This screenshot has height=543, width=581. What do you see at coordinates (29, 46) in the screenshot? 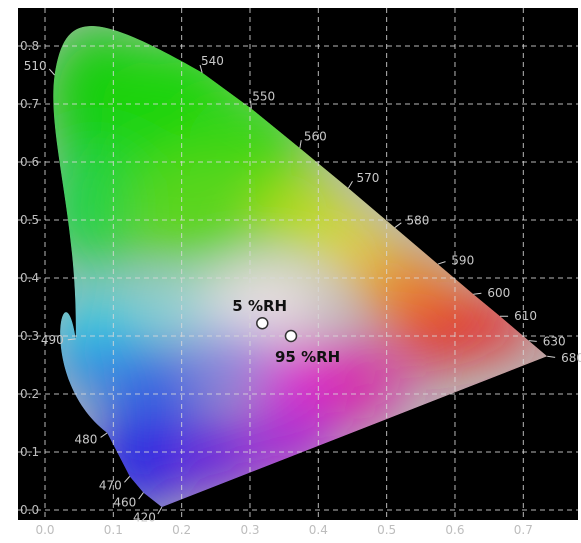
I see `y-tick-label: 0.8` at bounding box center [29, 46].